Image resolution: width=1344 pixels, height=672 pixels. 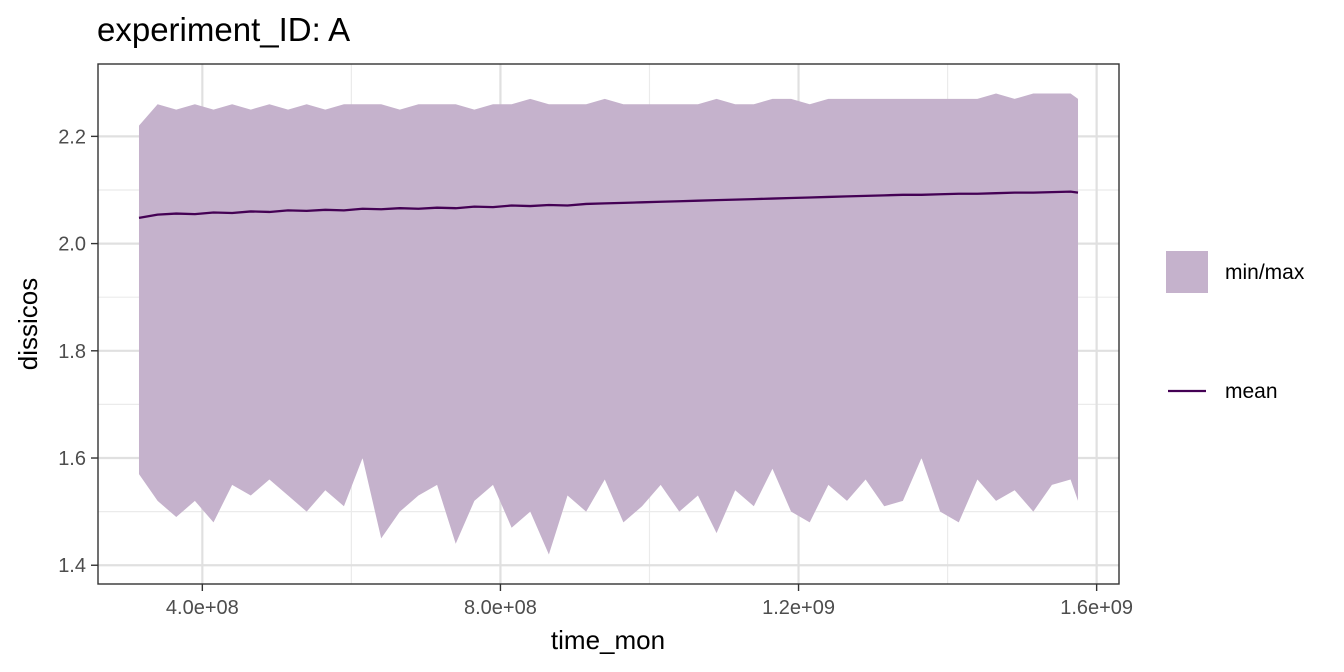 What do you see at coordinates (72, 245) in the screenshot?
I see `y-tick-label: 2.0` at bounding box center [72, 245].